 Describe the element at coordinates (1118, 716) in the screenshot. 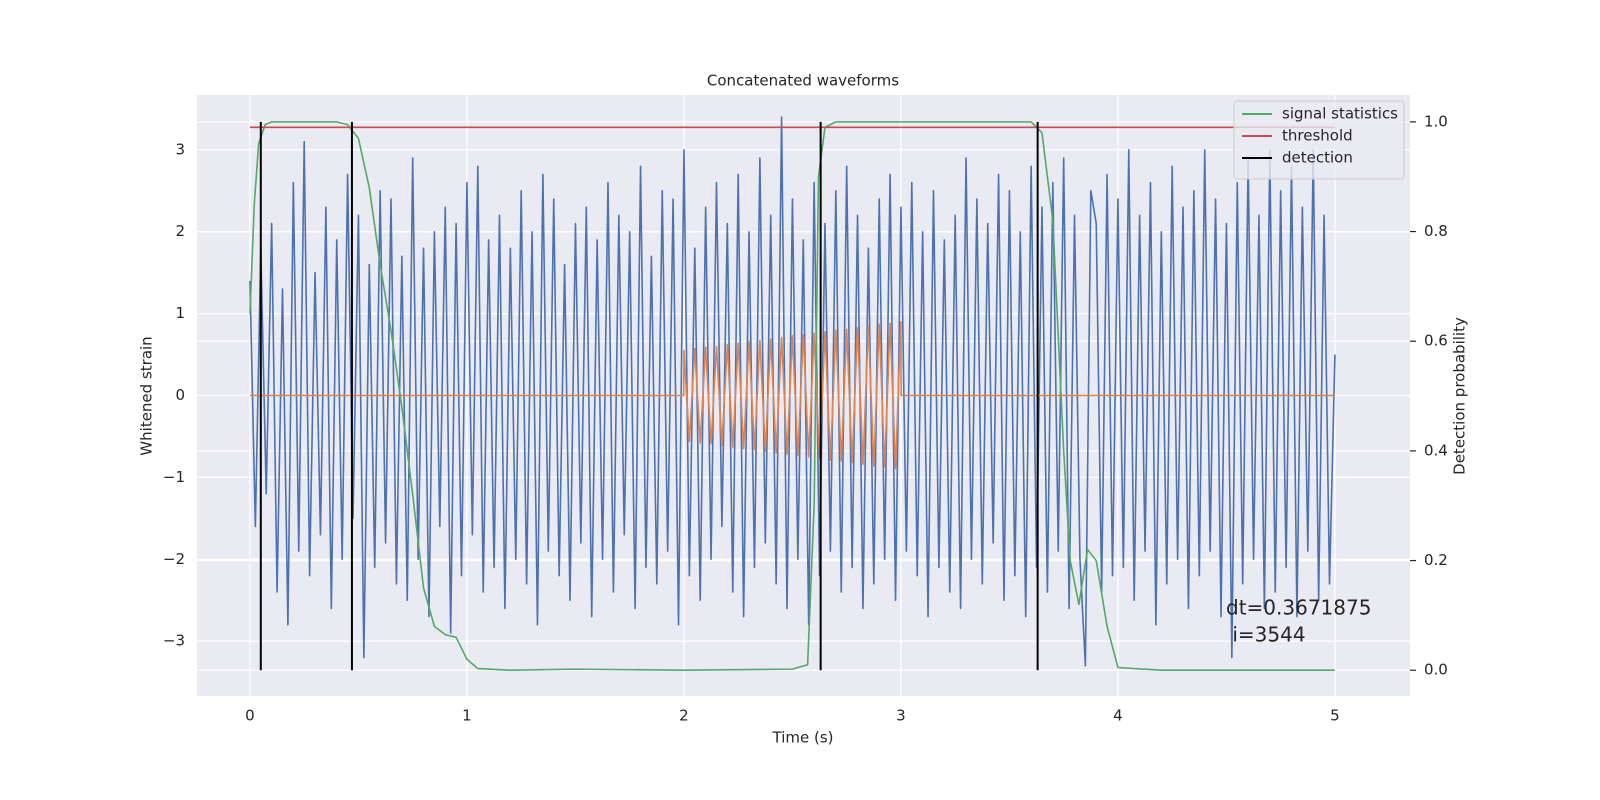

I see `x-tick-label: 4` at that location.